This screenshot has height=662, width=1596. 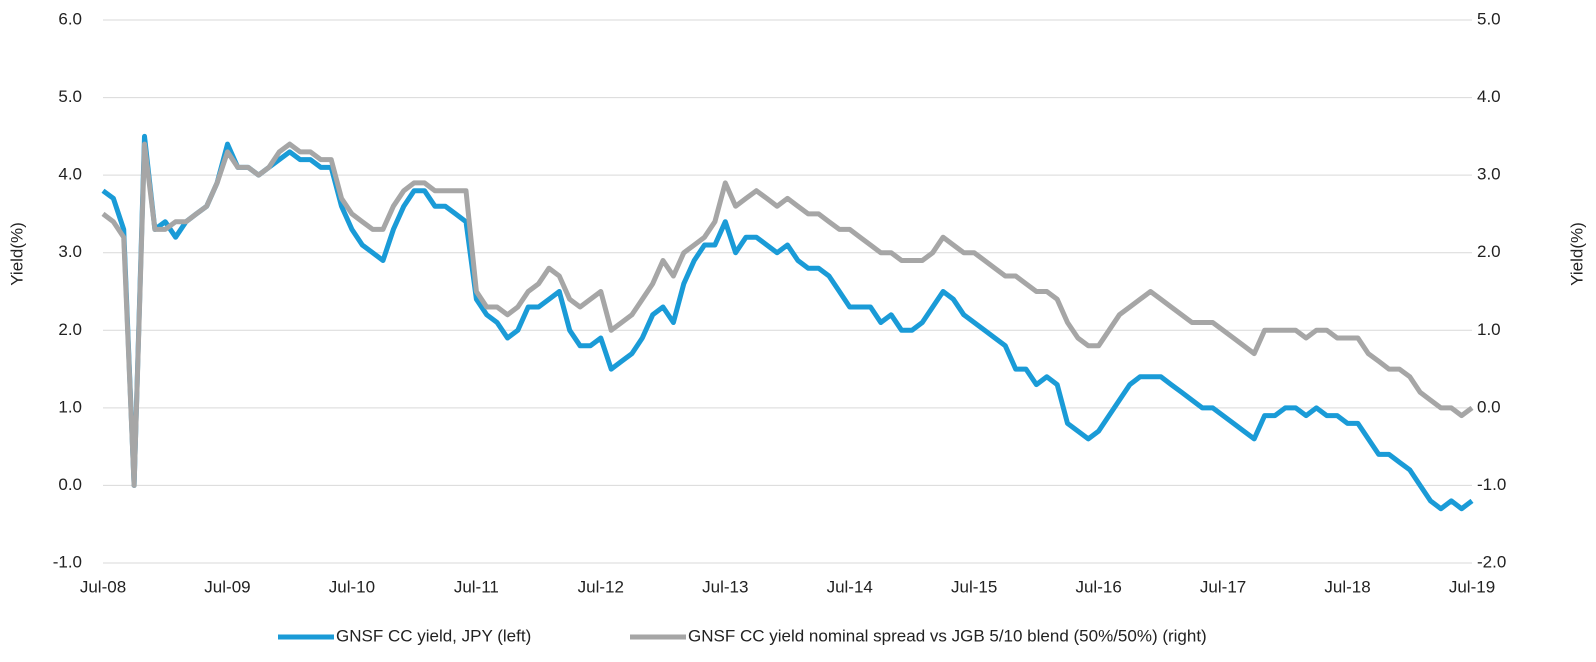 What do you see at coordinates (67, 561) in the screenshot?
I see `y-tick-label: -1.0` at bounding box center [67, 561].